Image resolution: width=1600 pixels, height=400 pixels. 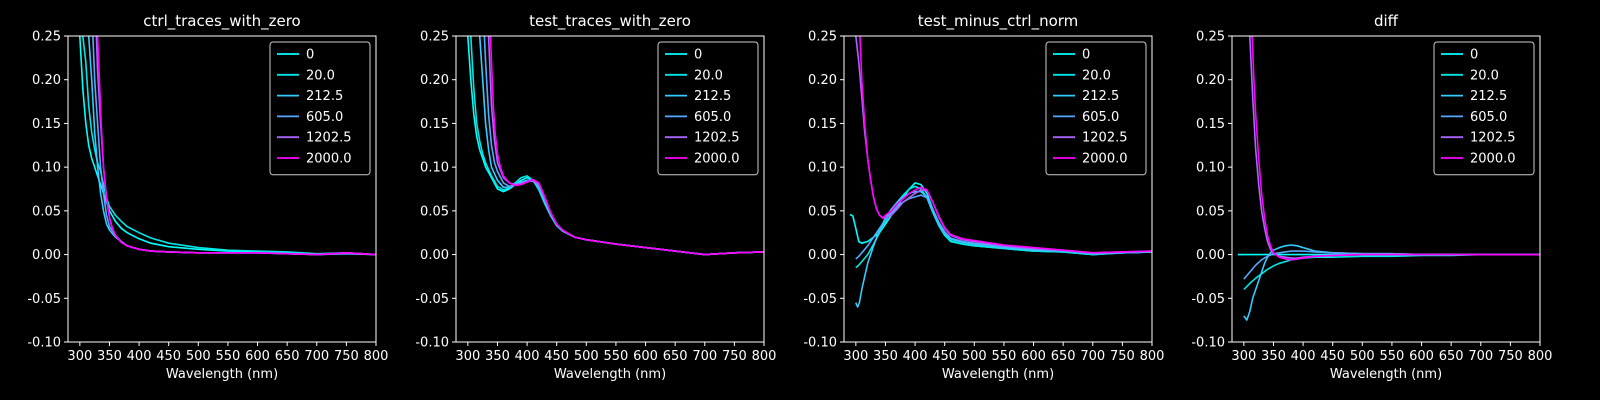 I want to click on chart-title: ctrl_traces_with_zero, so click(x=221, y=21).